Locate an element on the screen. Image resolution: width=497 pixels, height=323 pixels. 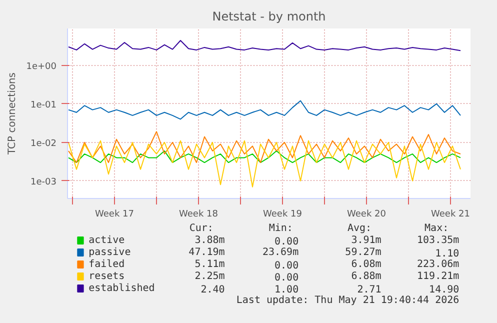
y-tick-label: 1e+00 is located at coordinates (41, 67).